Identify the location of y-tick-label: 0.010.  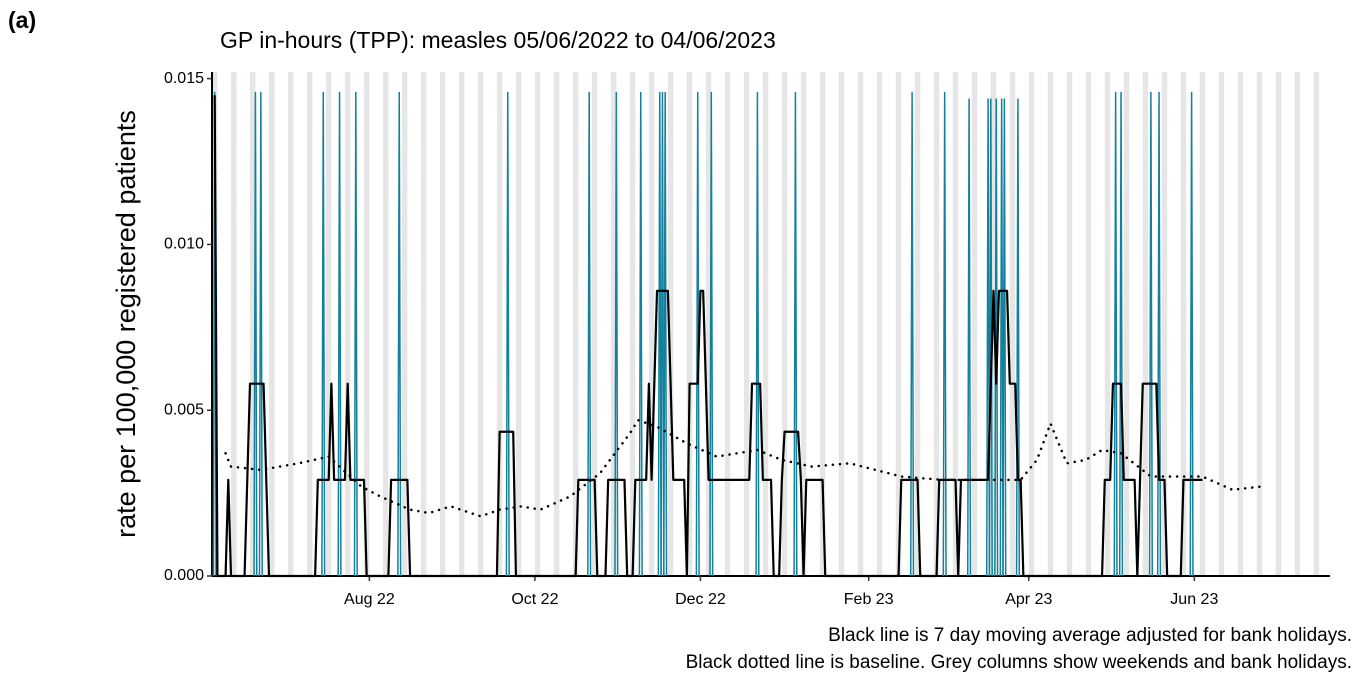
(184, 244).